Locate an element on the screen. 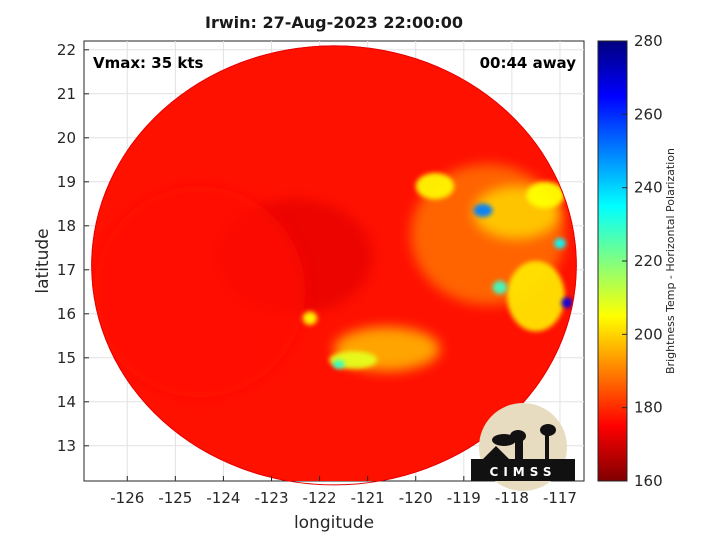 This screenshot has height=540, width=720. y-tick-labels: 13 14 15 16 17 18 19 20 21 22 is located at coordinates (73, 248).